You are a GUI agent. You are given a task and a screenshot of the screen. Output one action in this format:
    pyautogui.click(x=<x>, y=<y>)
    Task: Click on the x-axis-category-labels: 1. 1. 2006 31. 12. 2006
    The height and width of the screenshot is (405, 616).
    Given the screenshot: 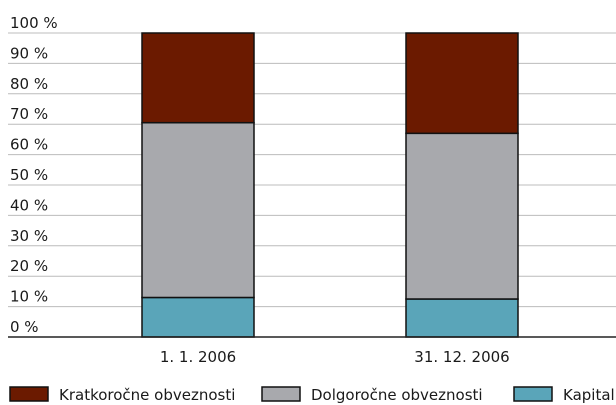 What is the action you would take?
    pyautogui.click(x=335, y=357)
    